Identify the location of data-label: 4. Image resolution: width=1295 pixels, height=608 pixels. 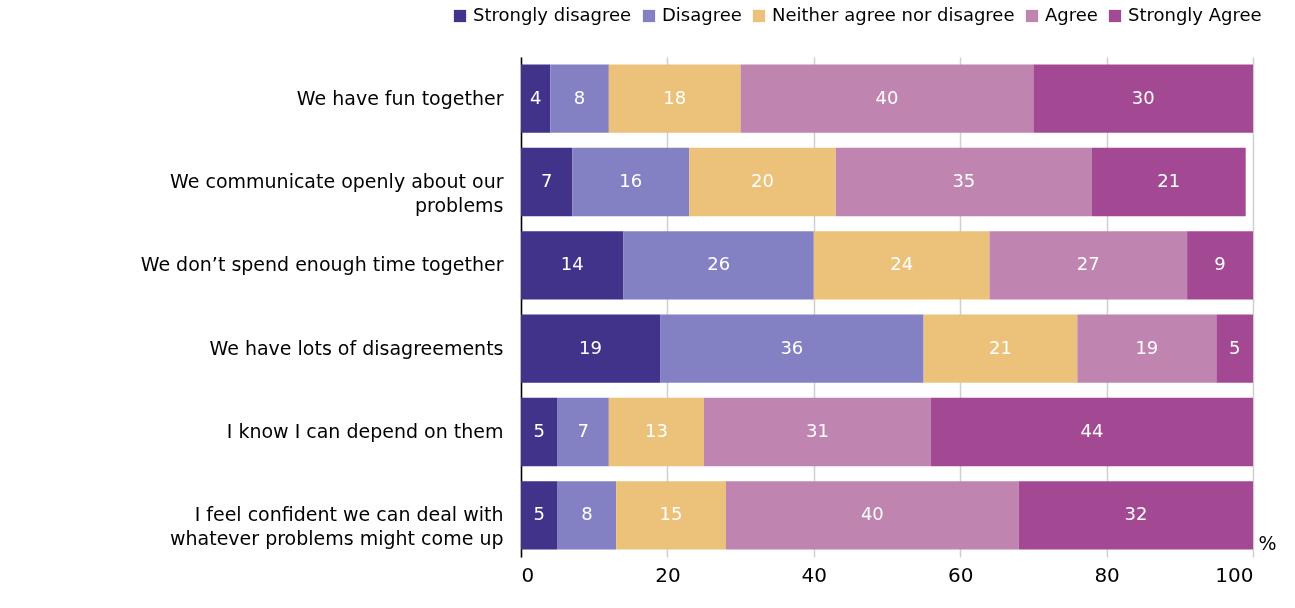
(535, 97).